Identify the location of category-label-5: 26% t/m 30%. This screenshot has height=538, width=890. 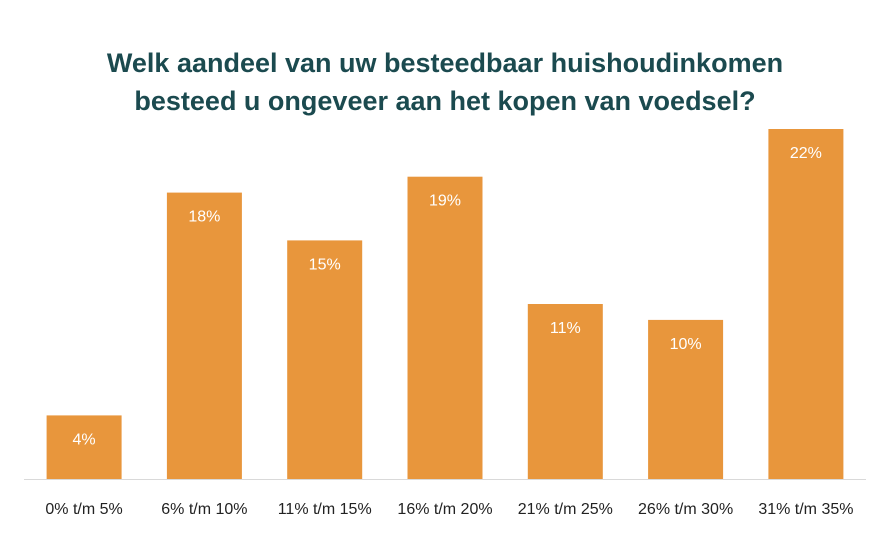
(685, 509).